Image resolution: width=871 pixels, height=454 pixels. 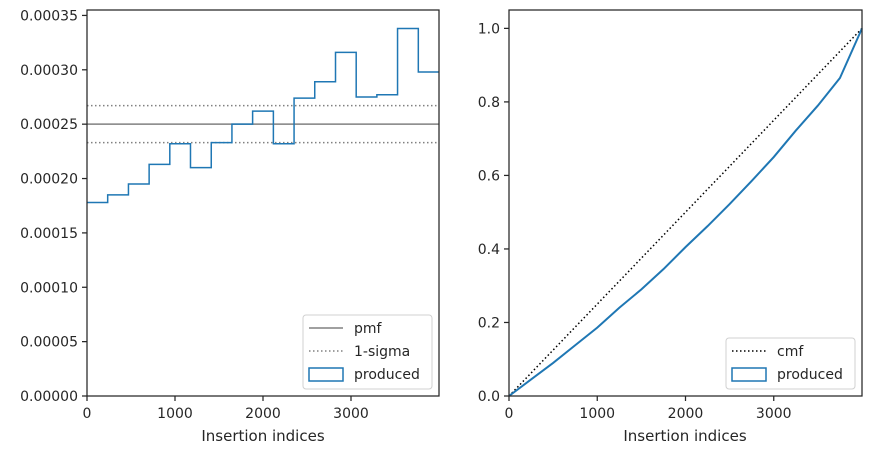 I want to click on right-x-tick-label: 0, so click(x=509, y=414).